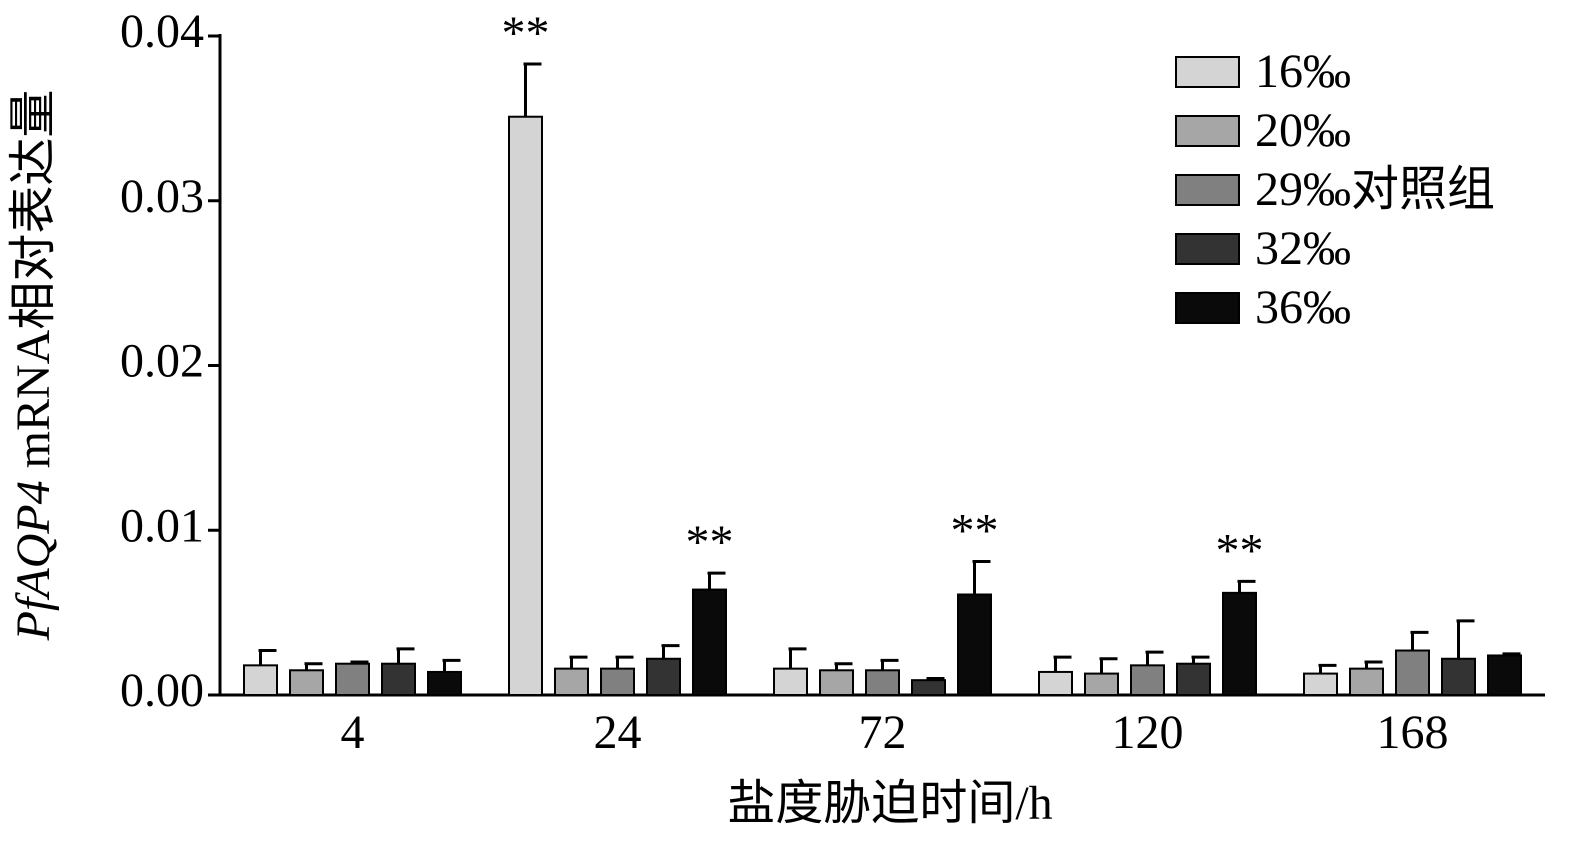  What do you see at coordinates (33, 279) in the screenshot?
I see `y-label-part: mRNA相对表达量` at bounding box center [33, 279].